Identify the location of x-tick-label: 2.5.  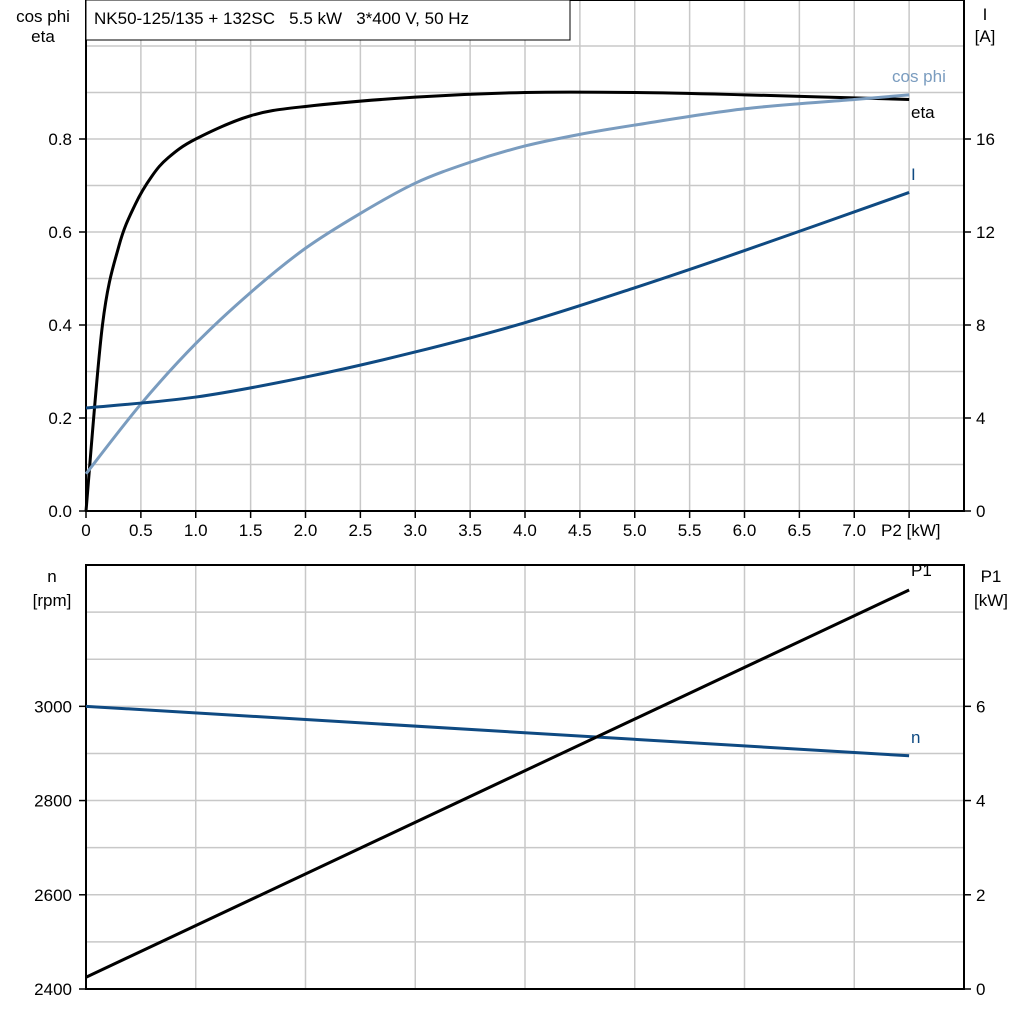
(361, 530).